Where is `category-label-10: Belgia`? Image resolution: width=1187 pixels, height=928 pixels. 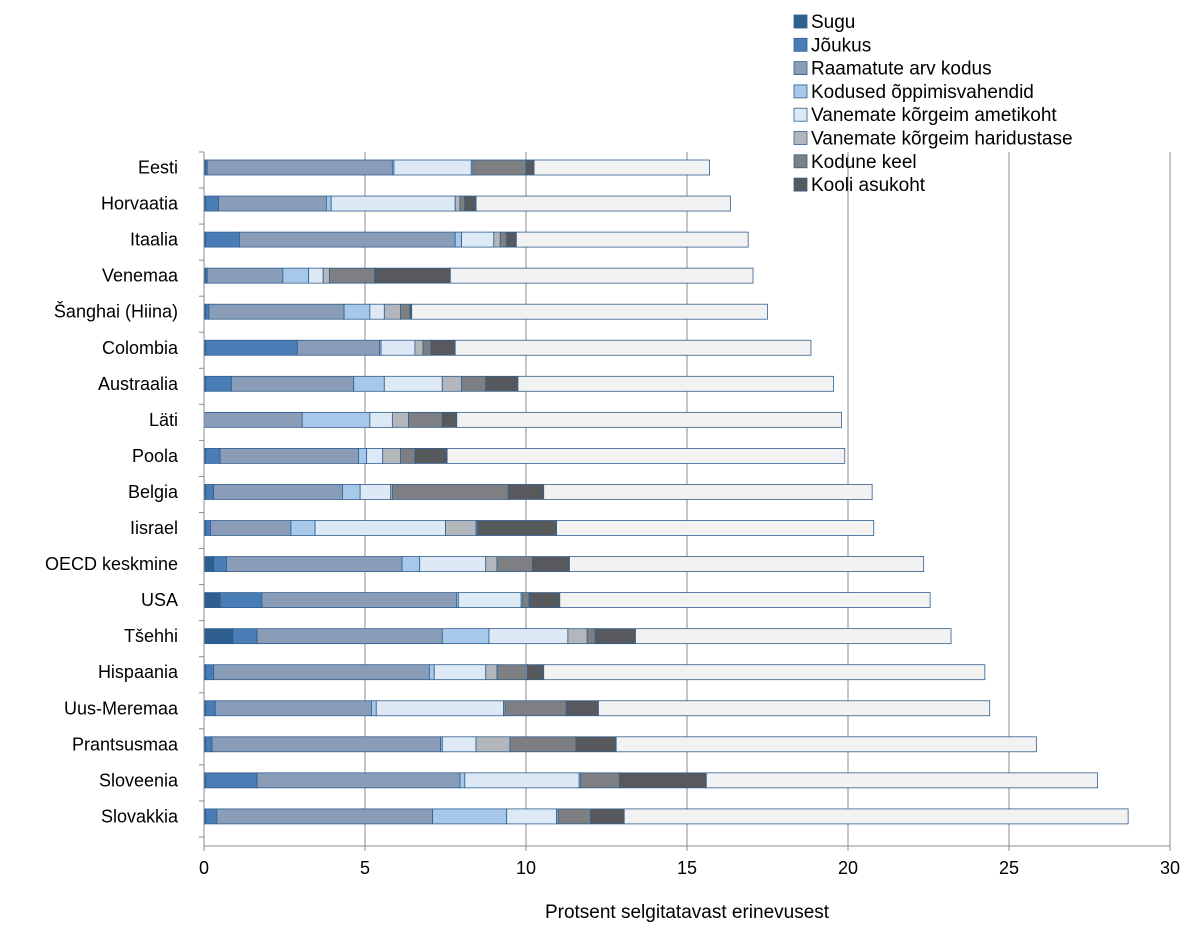
category-label-10: Belgia is located at coordinates (153, 492).